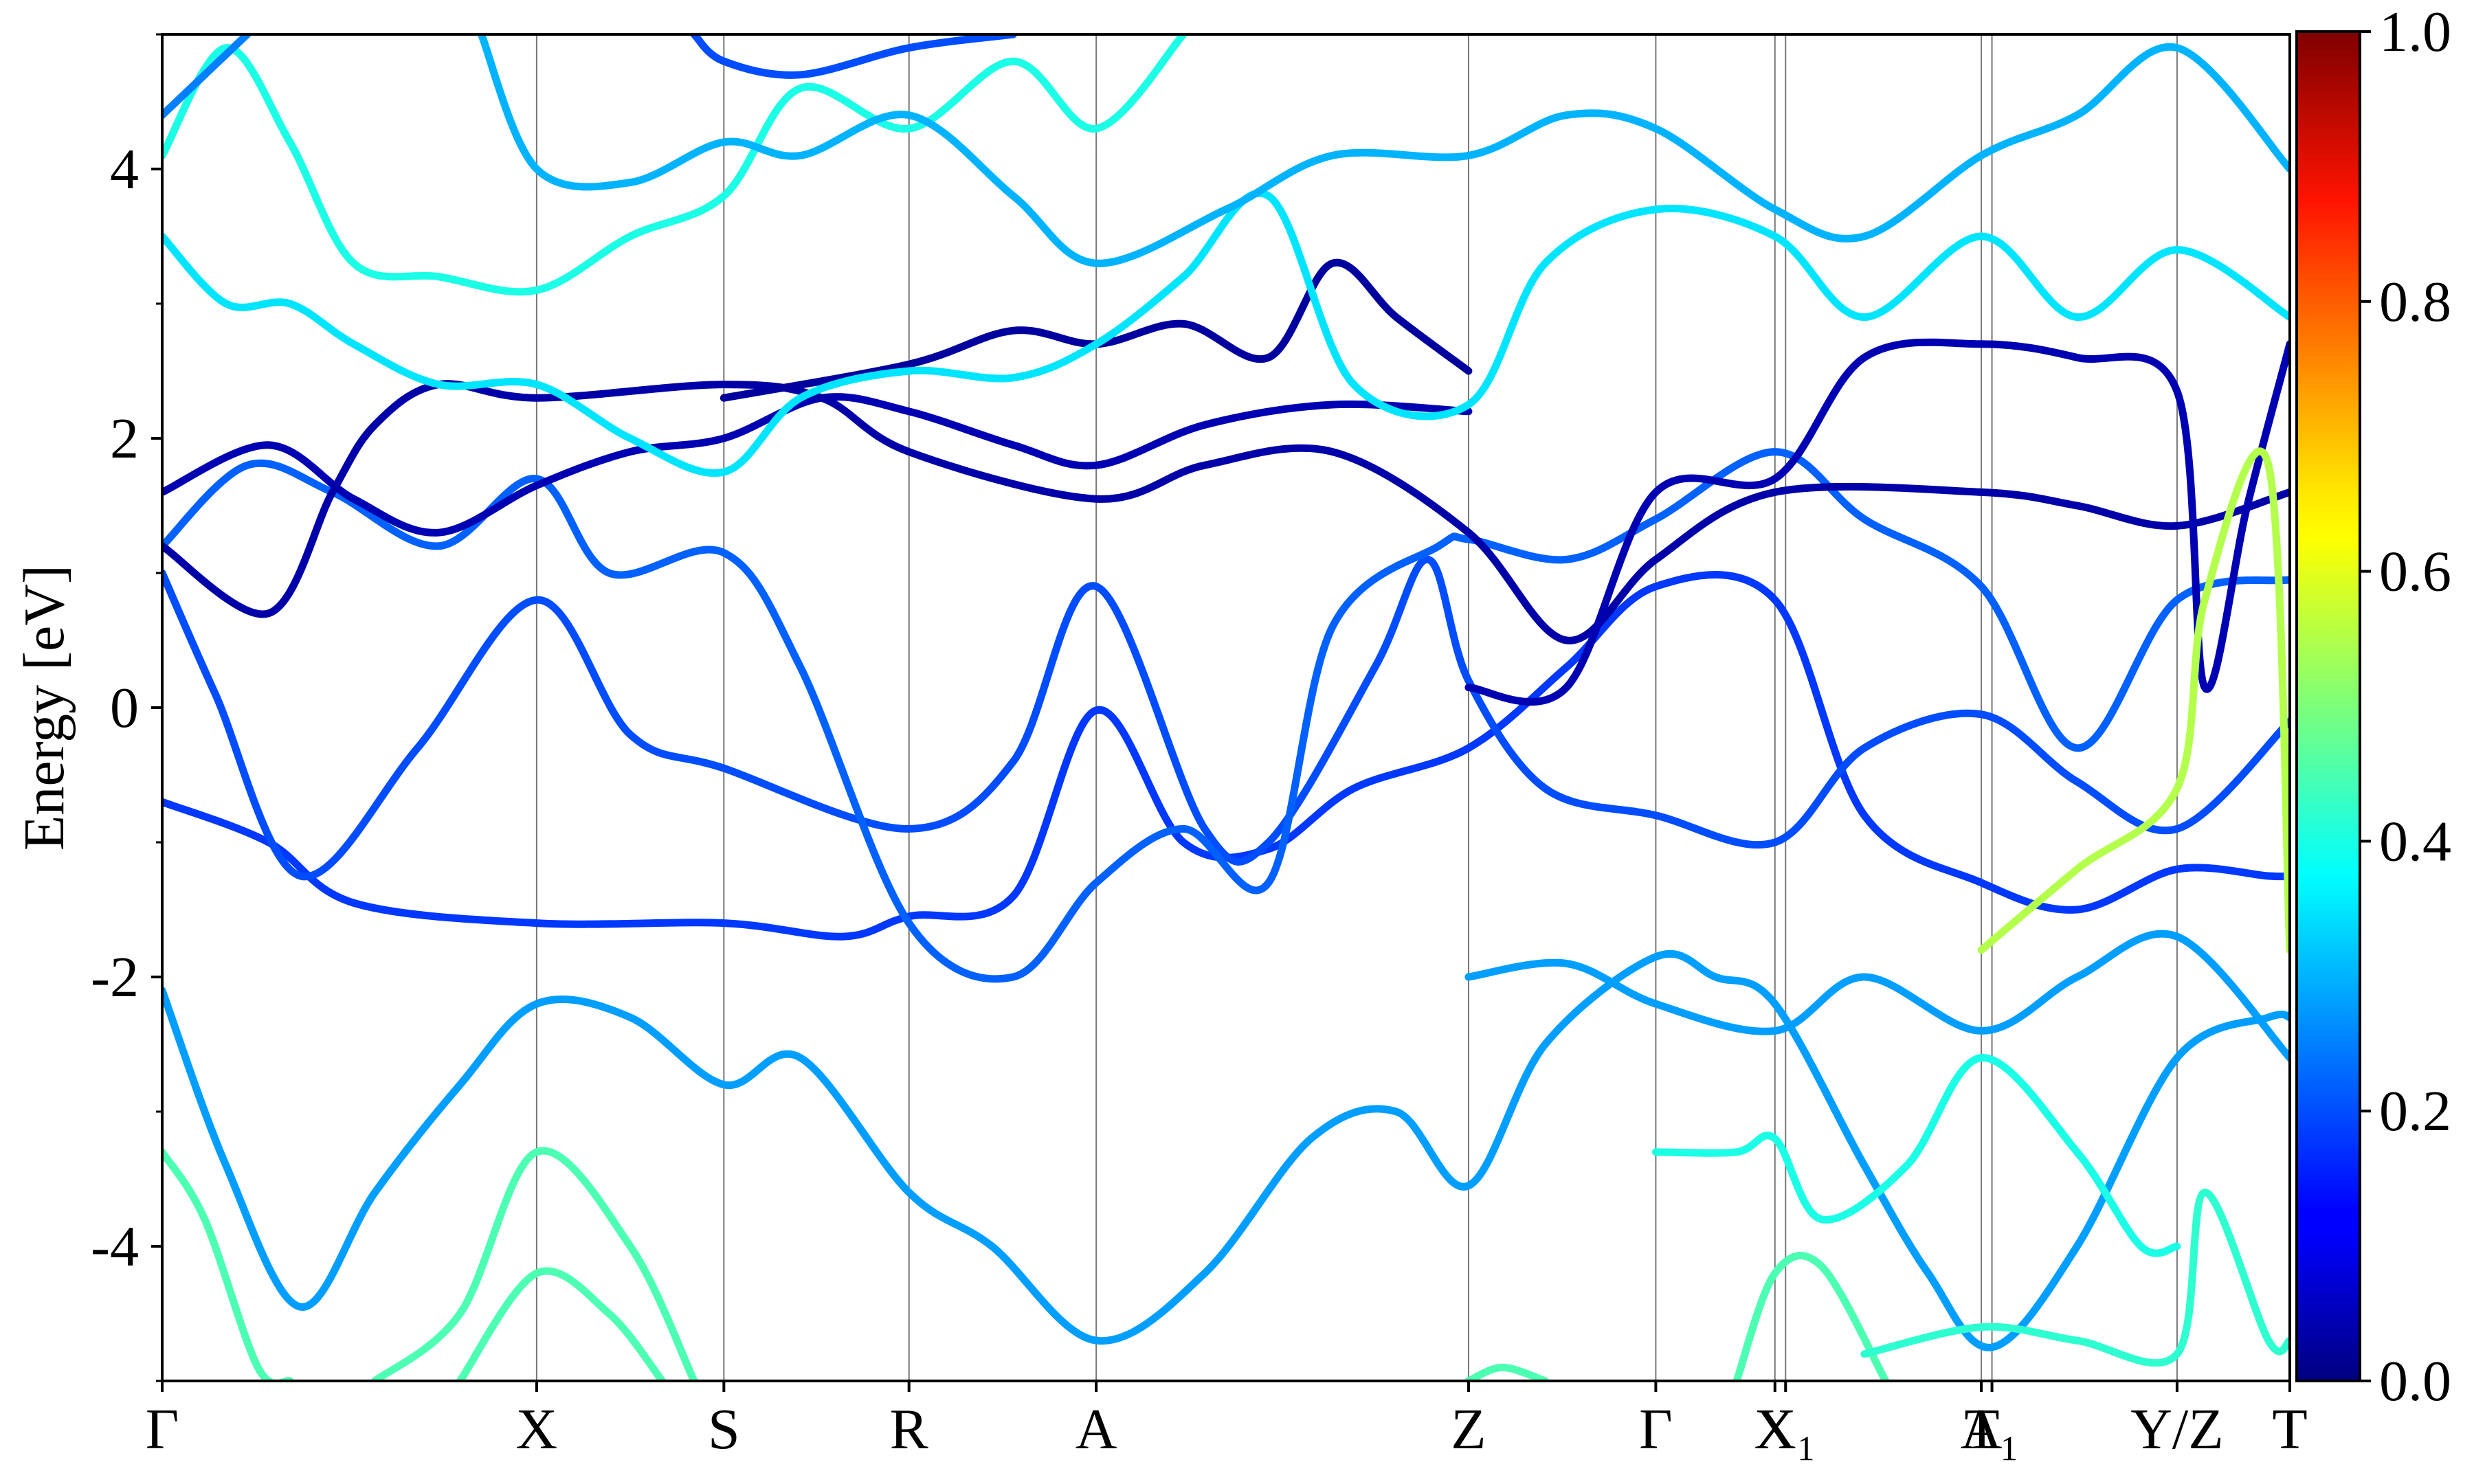 The image size is (2474, 1484). What do you see at coordinates (44, 708) in the screenshot?
I see `y-axis-label: Energy [eV]` at bounding box center [44, 708].